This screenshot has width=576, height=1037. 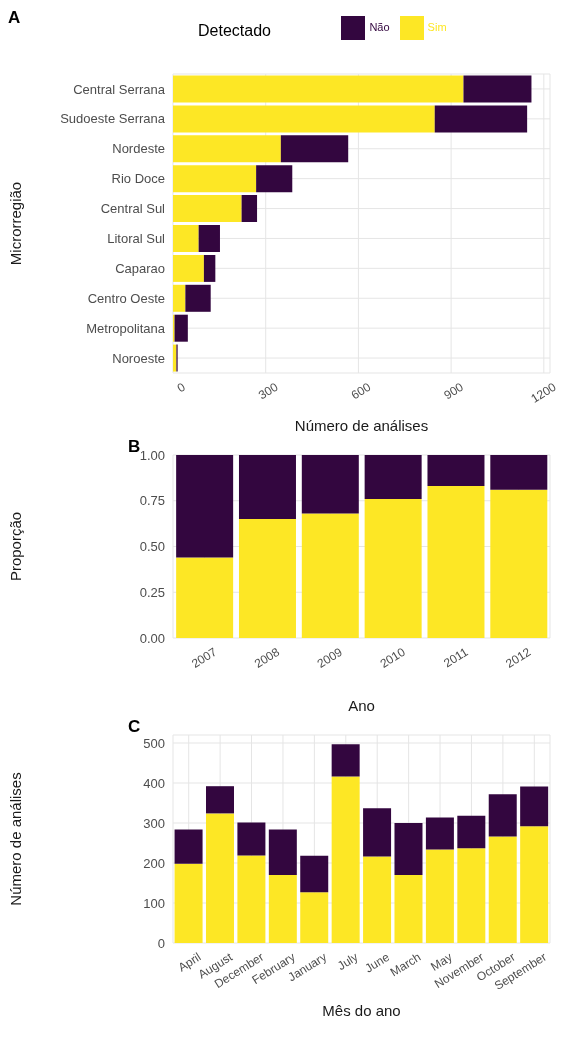 What do you see at coordinates (119, 89) in the screenshot?
I see `y-tick-label: Central Serrana` at bounding box center [119, 89].